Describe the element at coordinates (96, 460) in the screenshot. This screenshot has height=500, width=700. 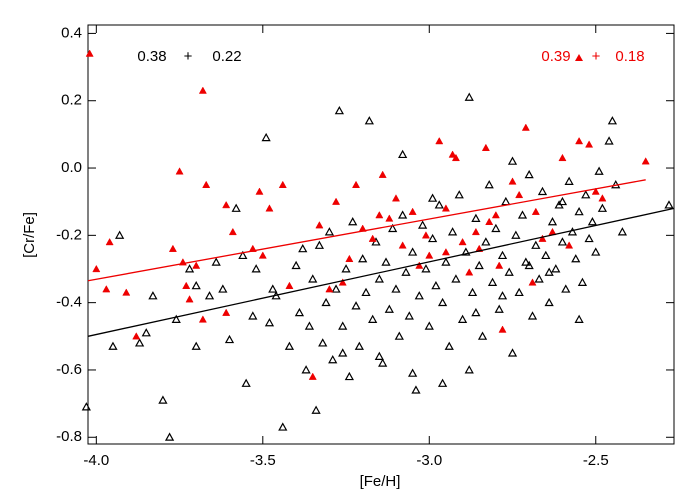
I see `x-tick-label: -4.0` at that location.